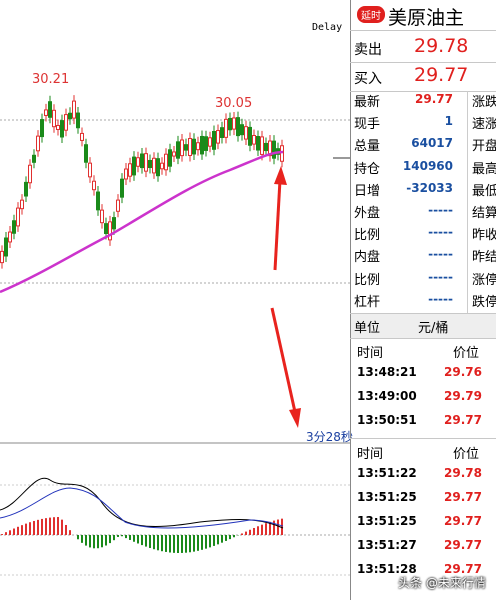 This screenshot has height=600, width=496. I want to click on stat-label-right: 最高, so click(484, 169).